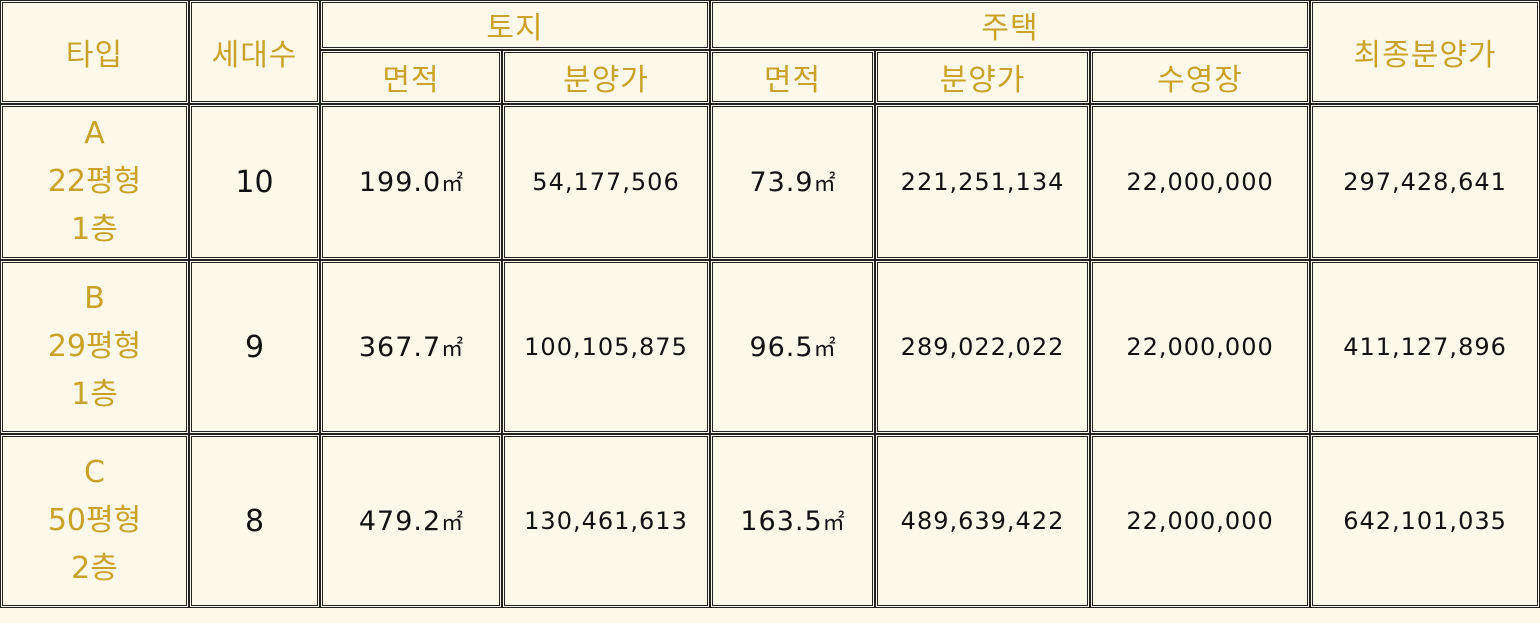  I want to click on land-area-cell: 199.0㎡, so click(411, 182).